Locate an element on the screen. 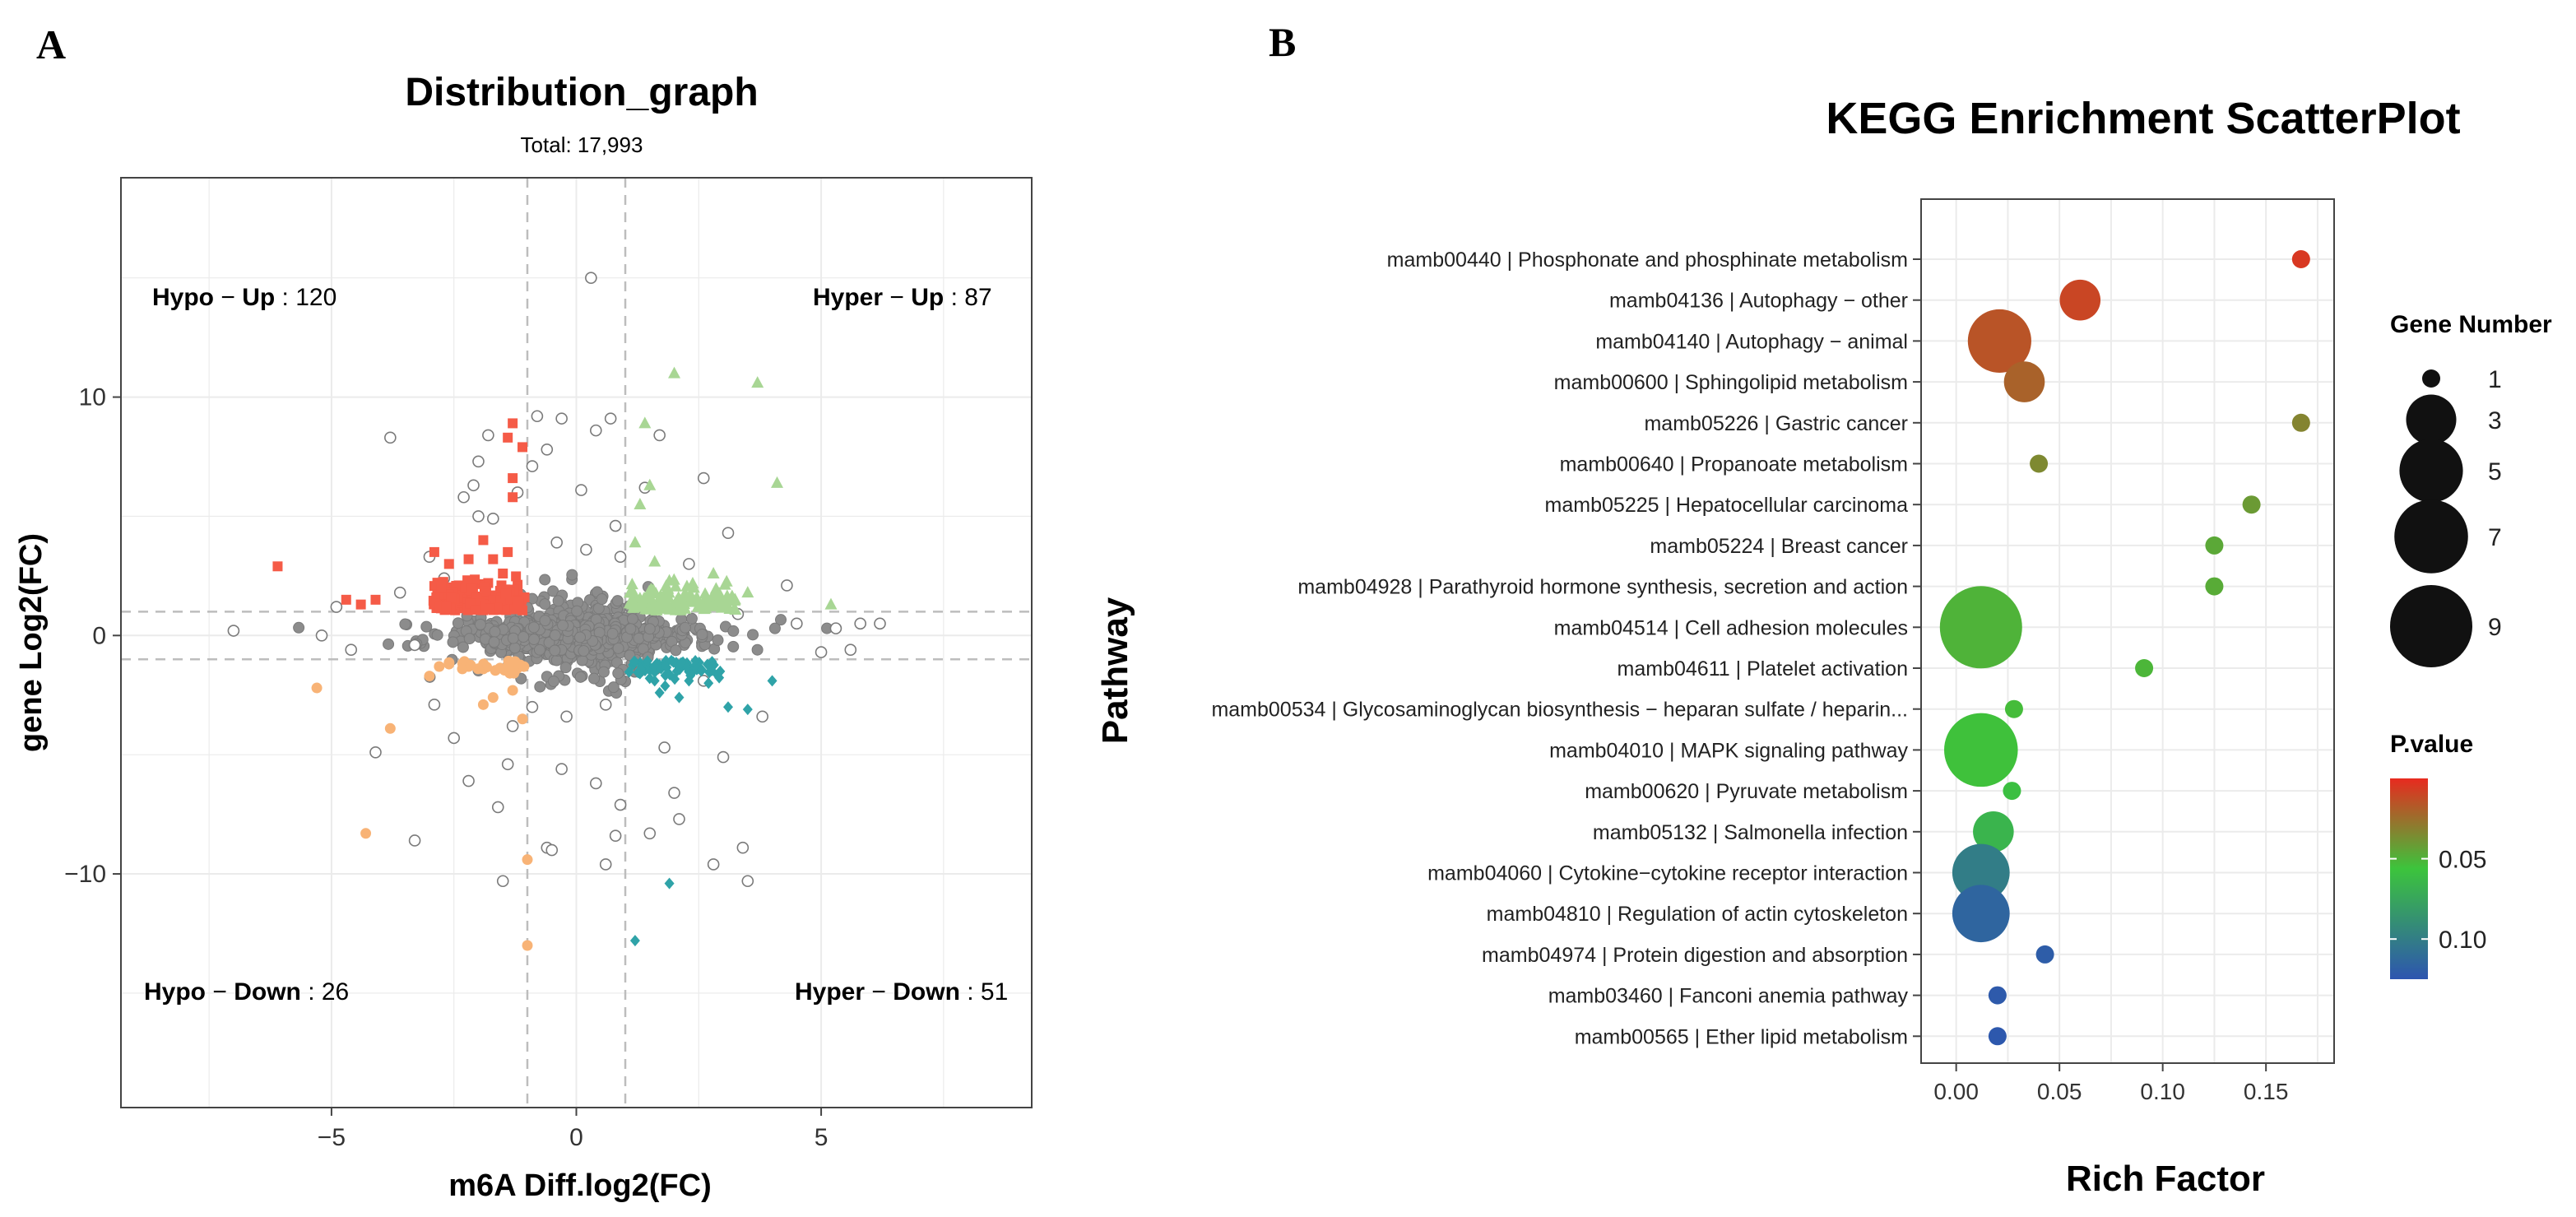  pathway-label: mamb00620 | Pyruvate metabolism is located at coordinates (1747, 791).